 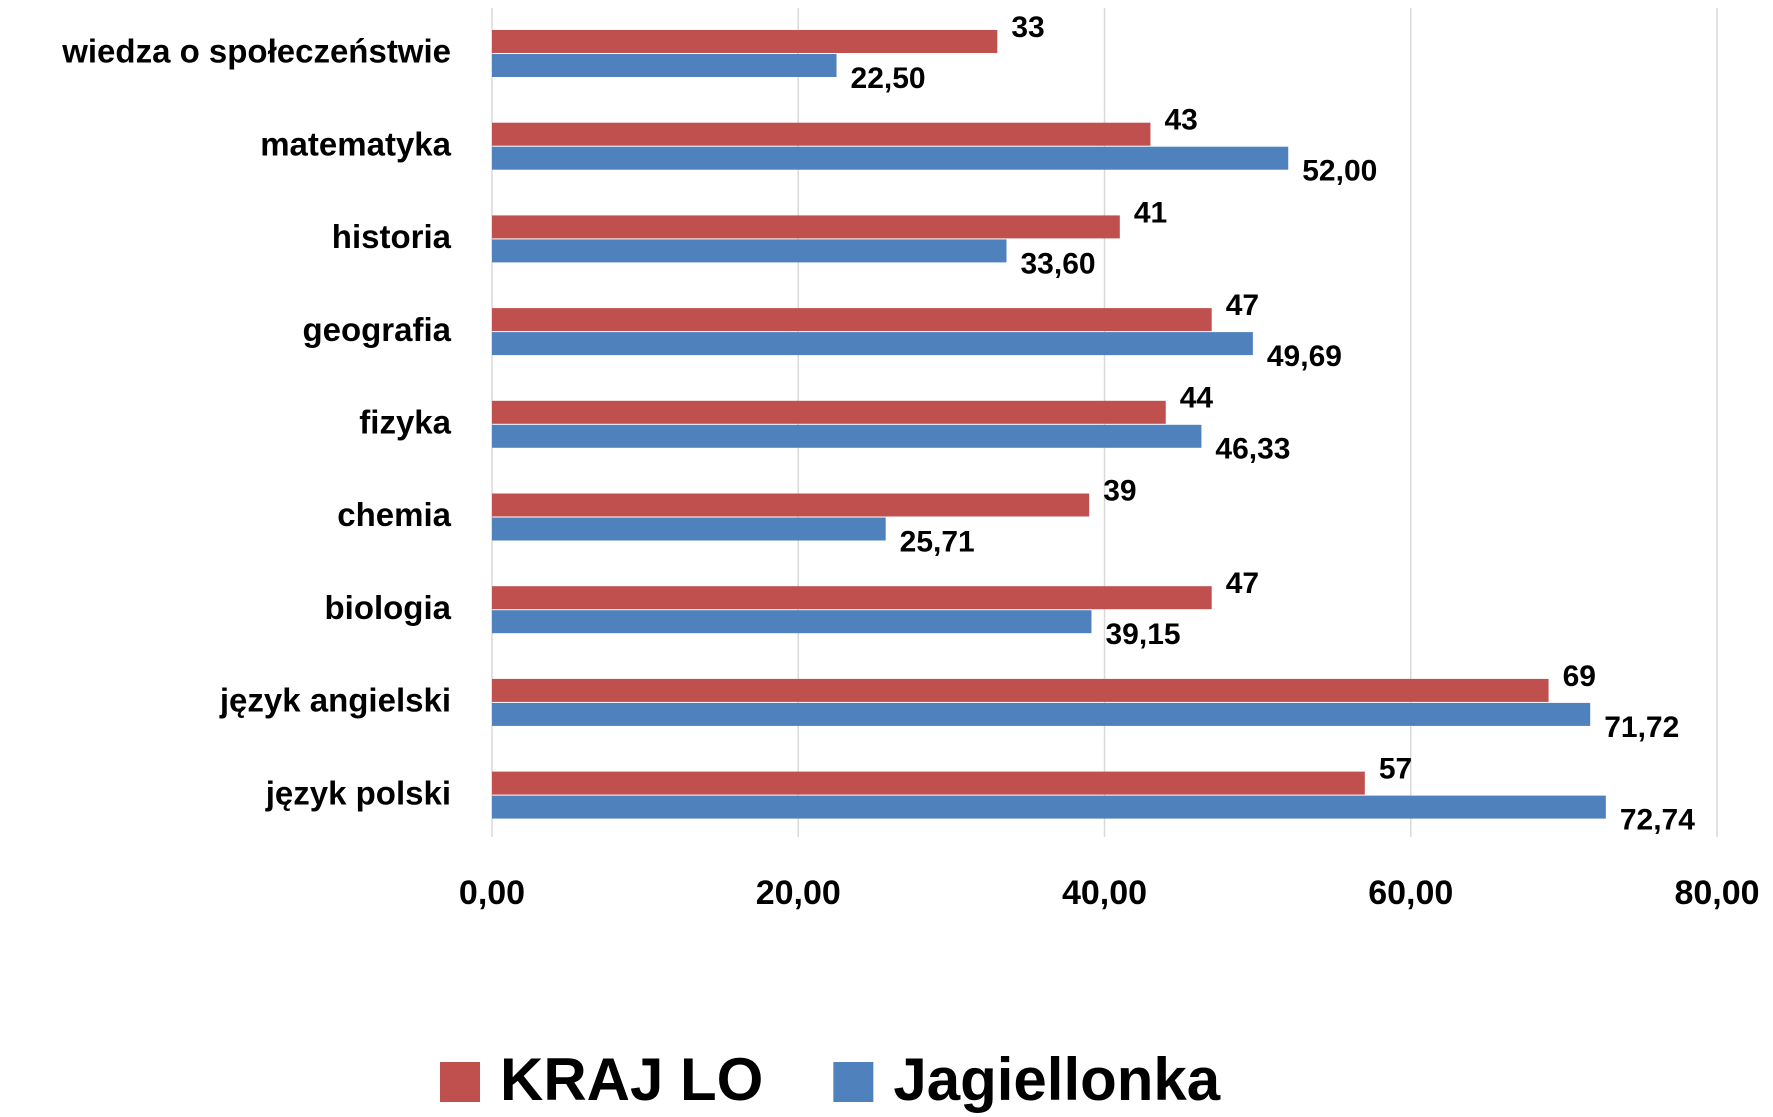 I want to click on data-label: 44, so click(x=1197, y=398).